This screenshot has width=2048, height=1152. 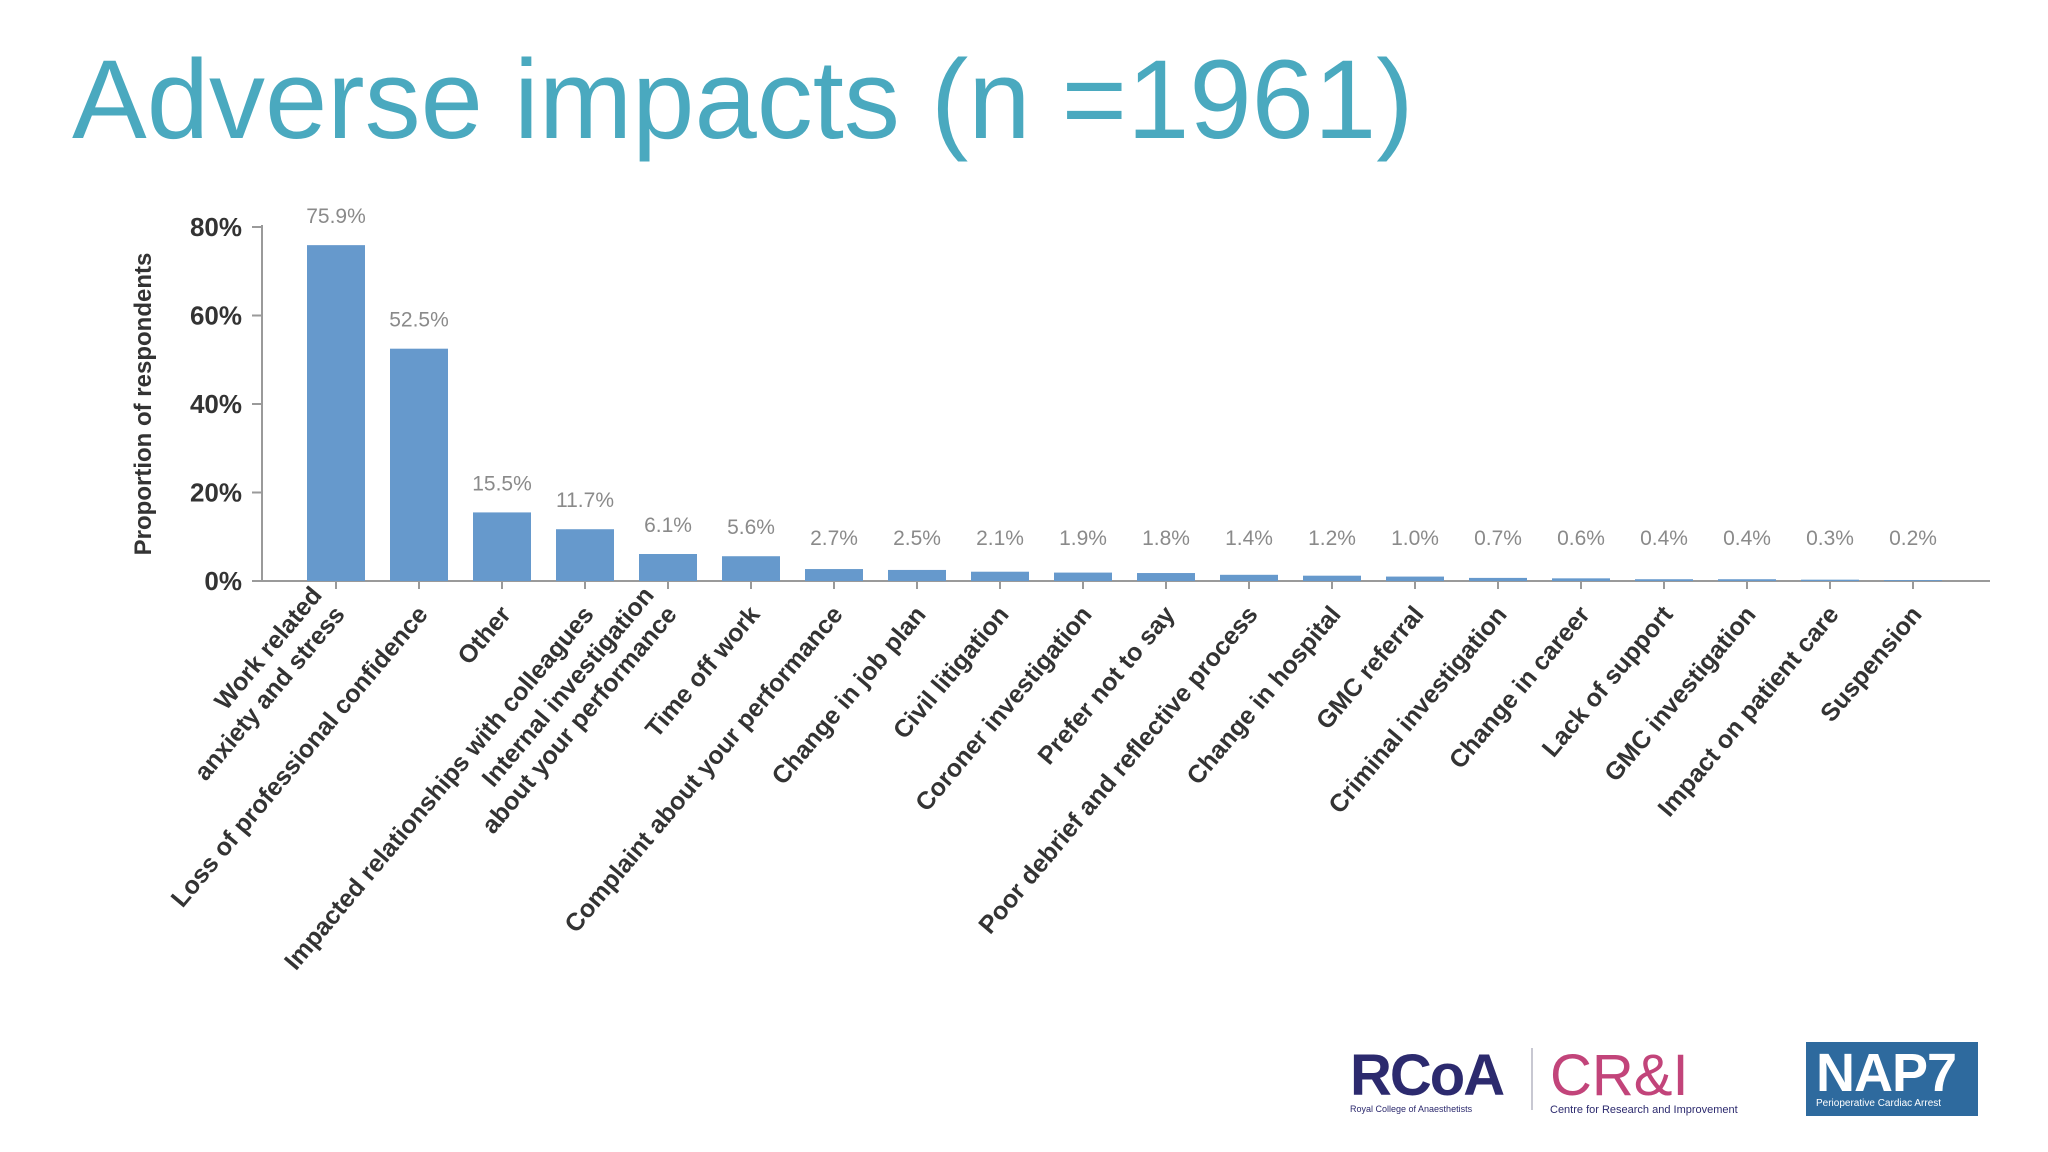 I want to click on x-tick-label-line: Change in career, so click(x=1520, y=688).